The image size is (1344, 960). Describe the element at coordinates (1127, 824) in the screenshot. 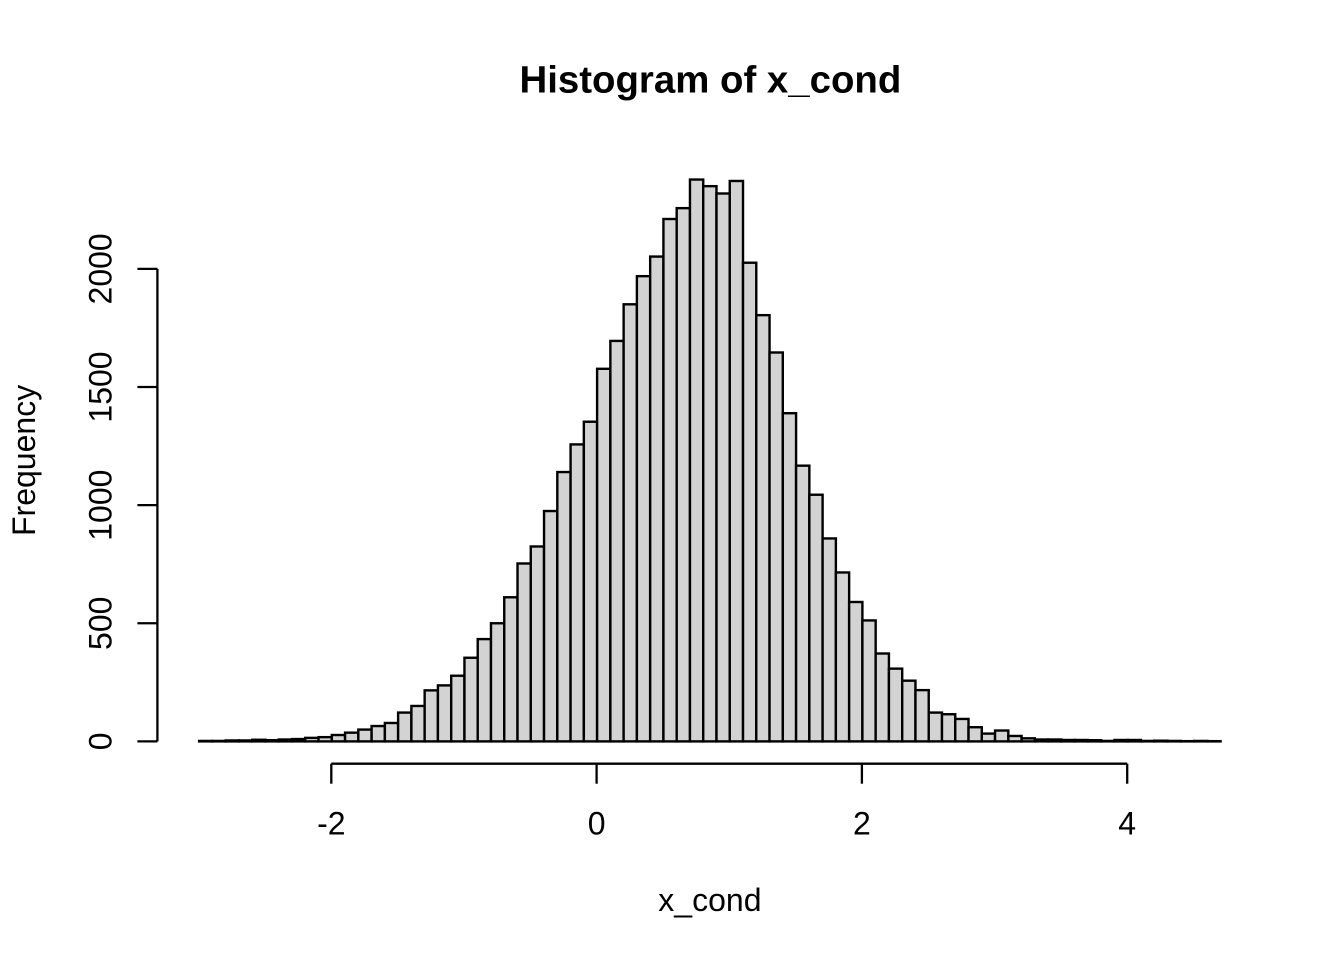

I see `svg-text: 4` at that location.